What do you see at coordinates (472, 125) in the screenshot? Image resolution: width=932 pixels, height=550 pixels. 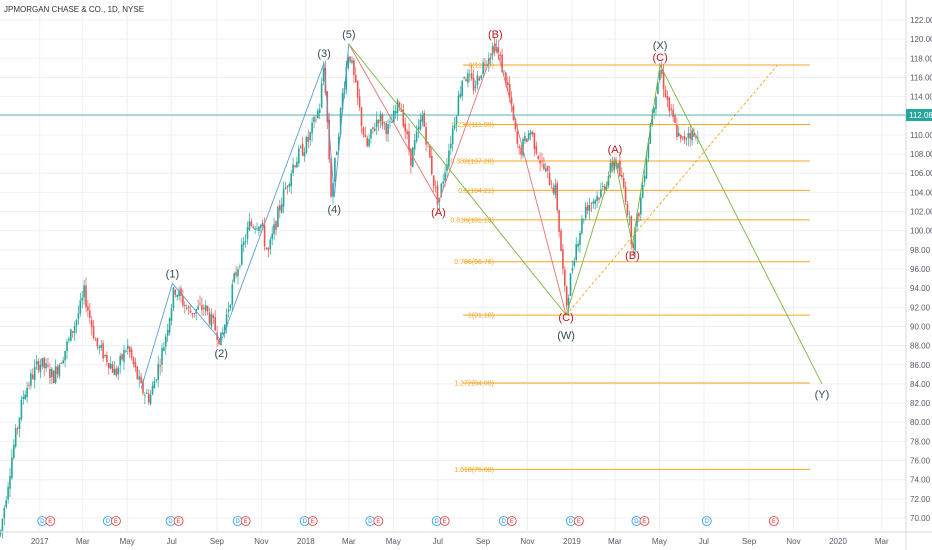 I see `fib-level-label: 0.236(111.09)` at bounding box center [472, 125].